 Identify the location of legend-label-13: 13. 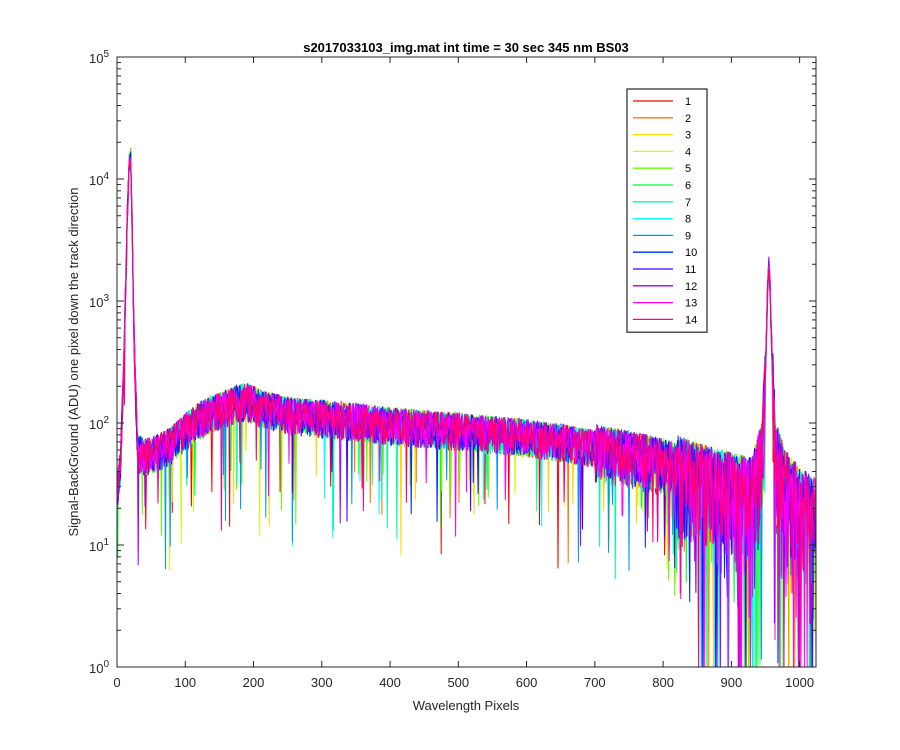
(691, 304).